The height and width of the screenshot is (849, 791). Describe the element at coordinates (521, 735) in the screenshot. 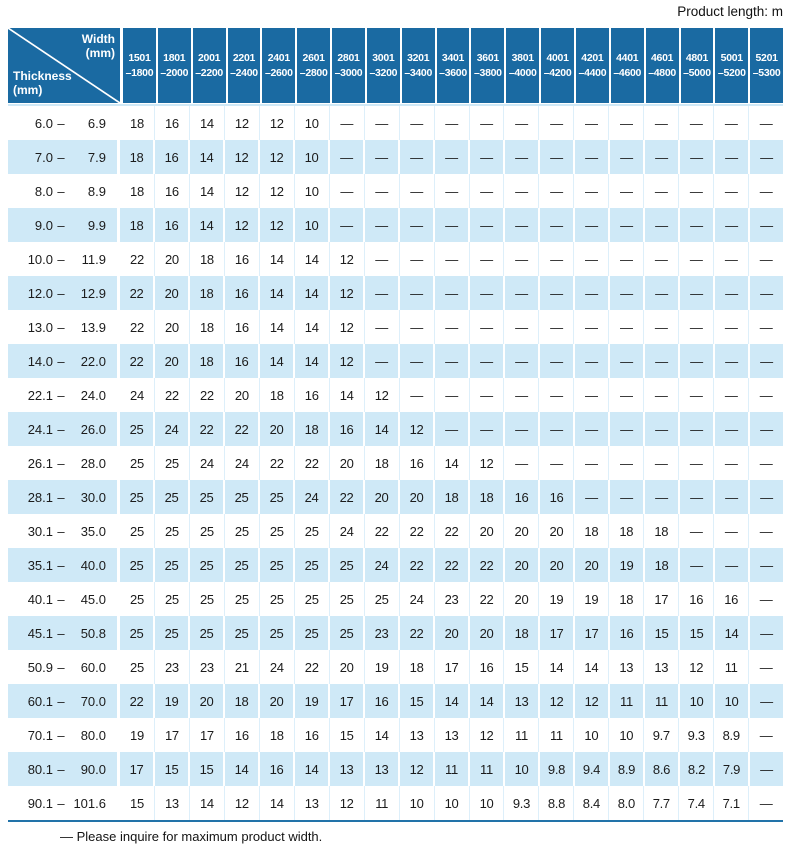

I see `length-value-cell: 11` at that location.